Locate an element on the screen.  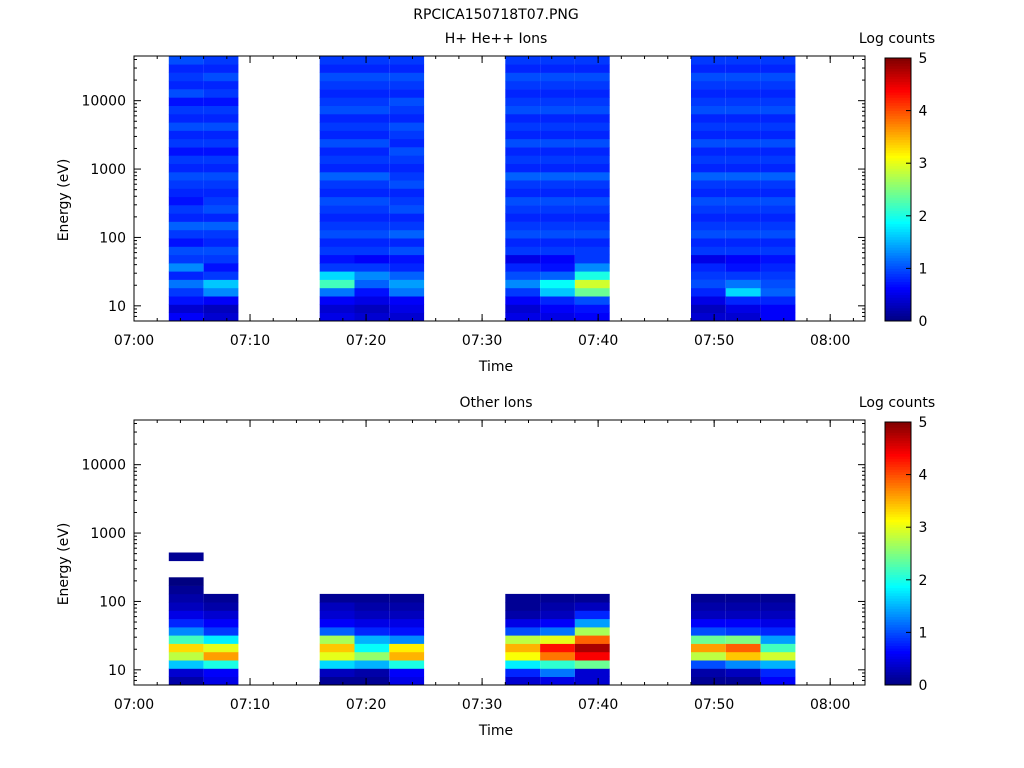
x-tick-label: 07:30 is located at coordinates (482, 705).